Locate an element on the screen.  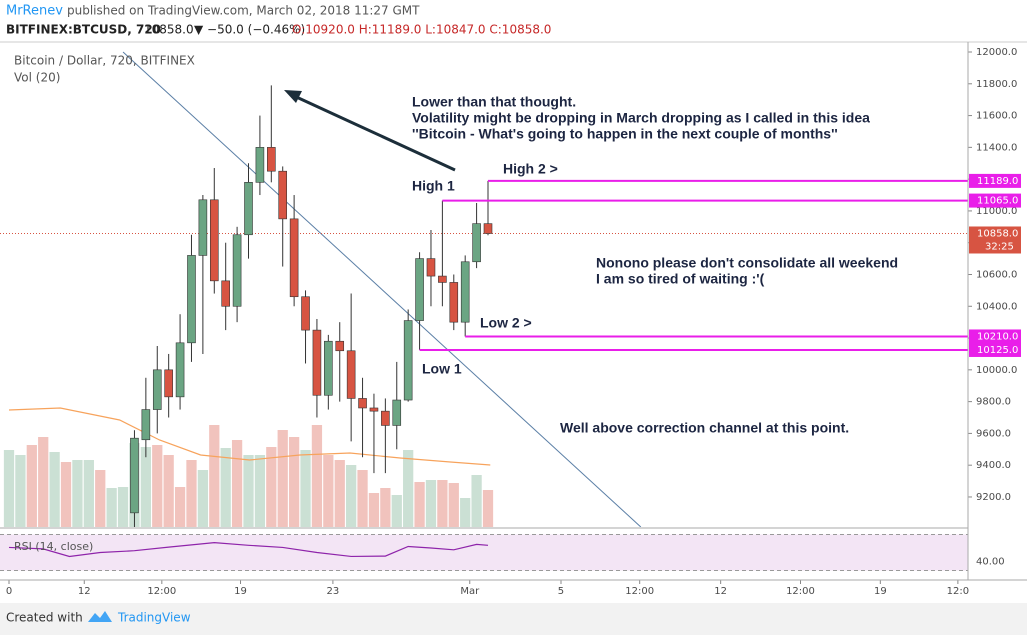
last-timer: 32:25 is located at coordinates (999, 246).